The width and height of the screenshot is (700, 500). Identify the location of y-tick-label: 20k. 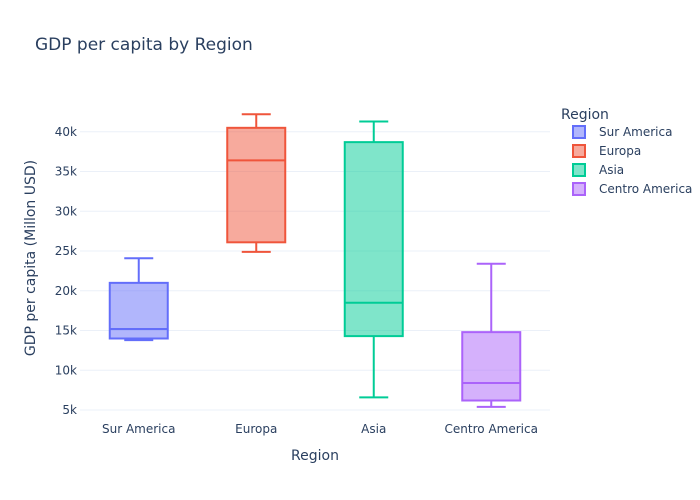
(66, 291).